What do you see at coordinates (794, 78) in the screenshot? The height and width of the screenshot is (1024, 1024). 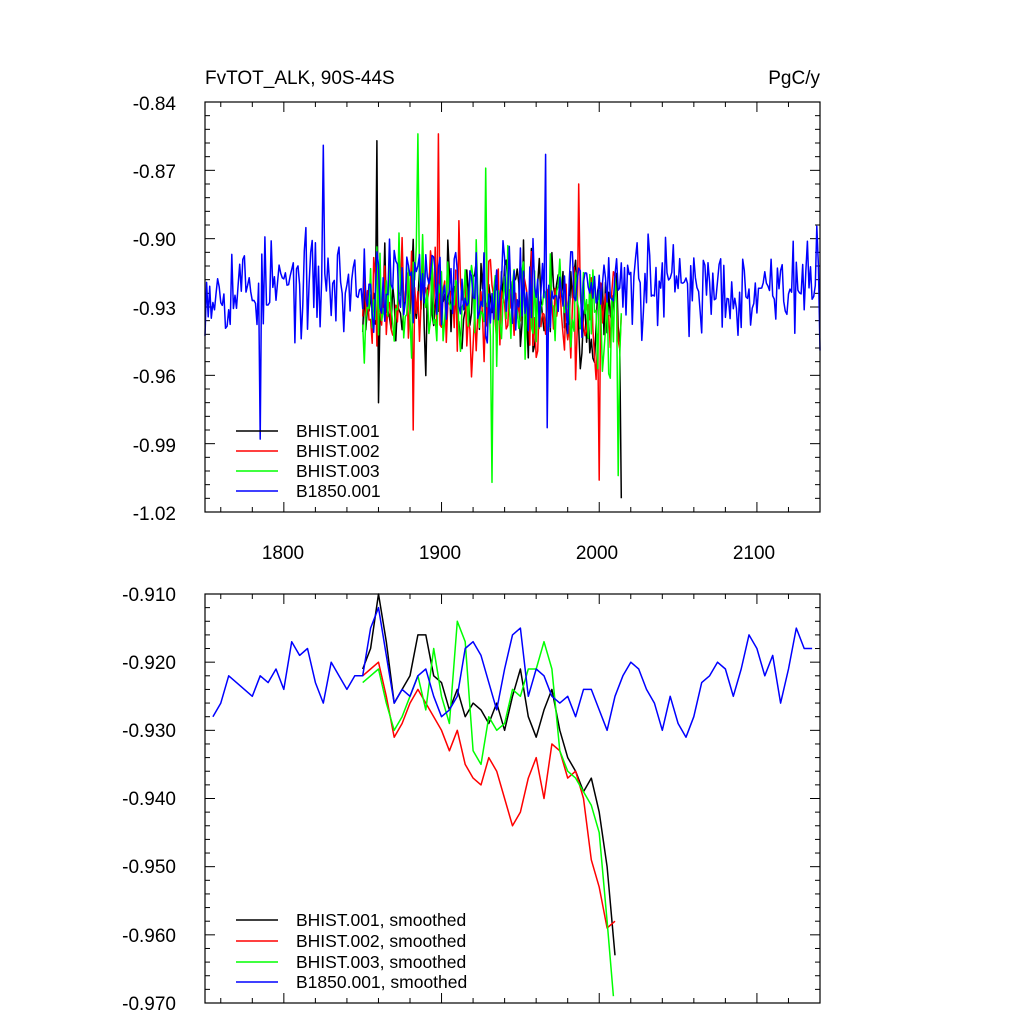 I see `top-title-right: PgC/y` at bounding box center [794, 78].